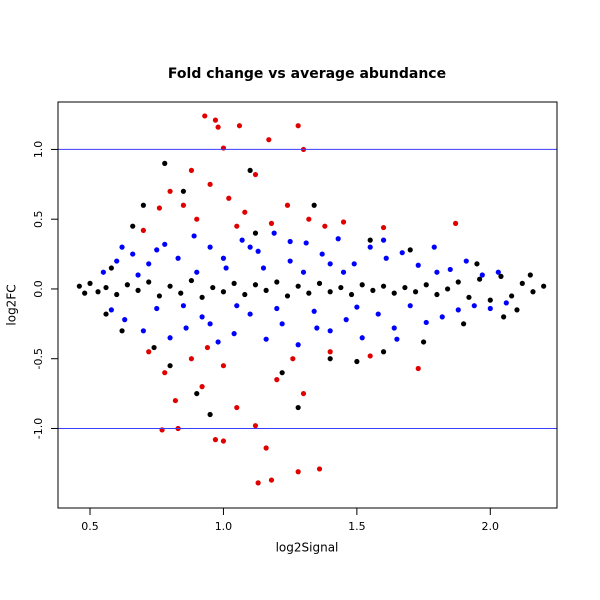 The width and height of the screenshot is (600, 600). I want to click on x-axis-label: log2Signal, so click(307, 548).